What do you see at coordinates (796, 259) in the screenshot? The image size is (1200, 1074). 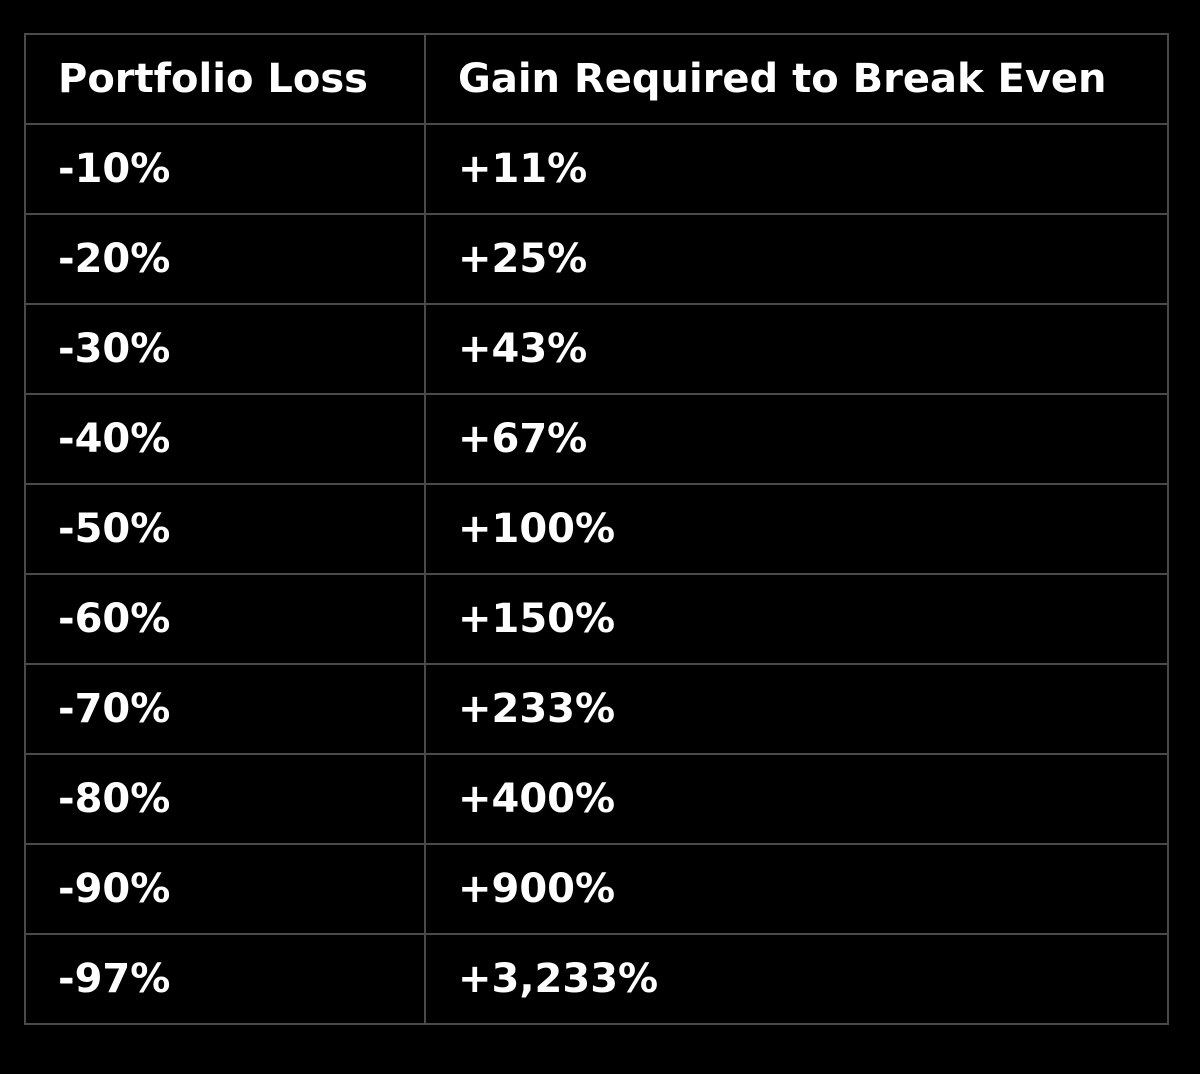 I see `gain-cell: +25%` at bounding box center [796, 259].